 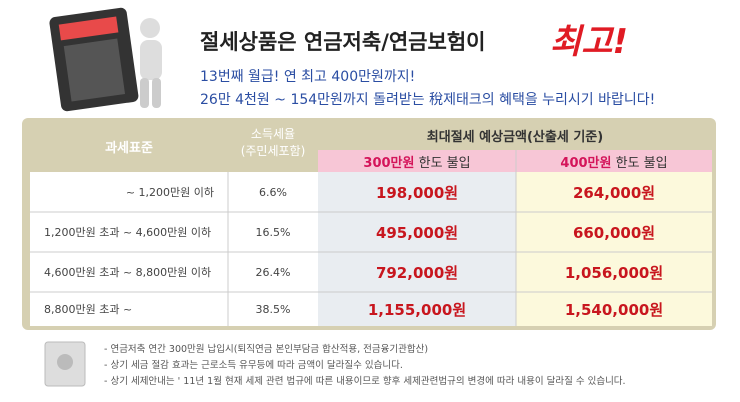 I want to click on header-text: 소득세율, so click(x=273, y=134).